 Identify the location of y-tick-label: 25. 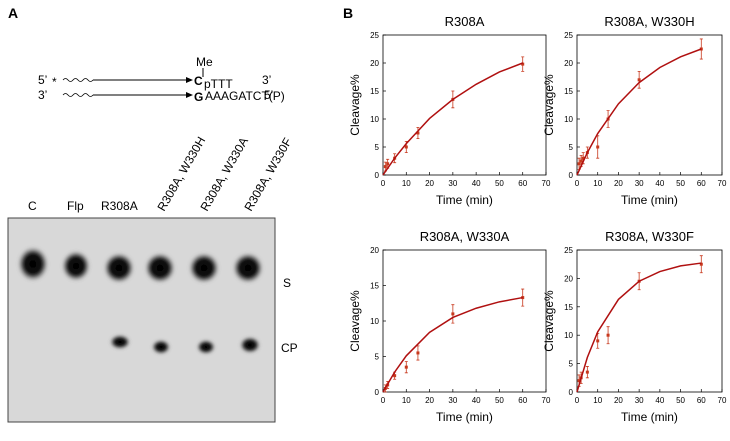
(374, 35).